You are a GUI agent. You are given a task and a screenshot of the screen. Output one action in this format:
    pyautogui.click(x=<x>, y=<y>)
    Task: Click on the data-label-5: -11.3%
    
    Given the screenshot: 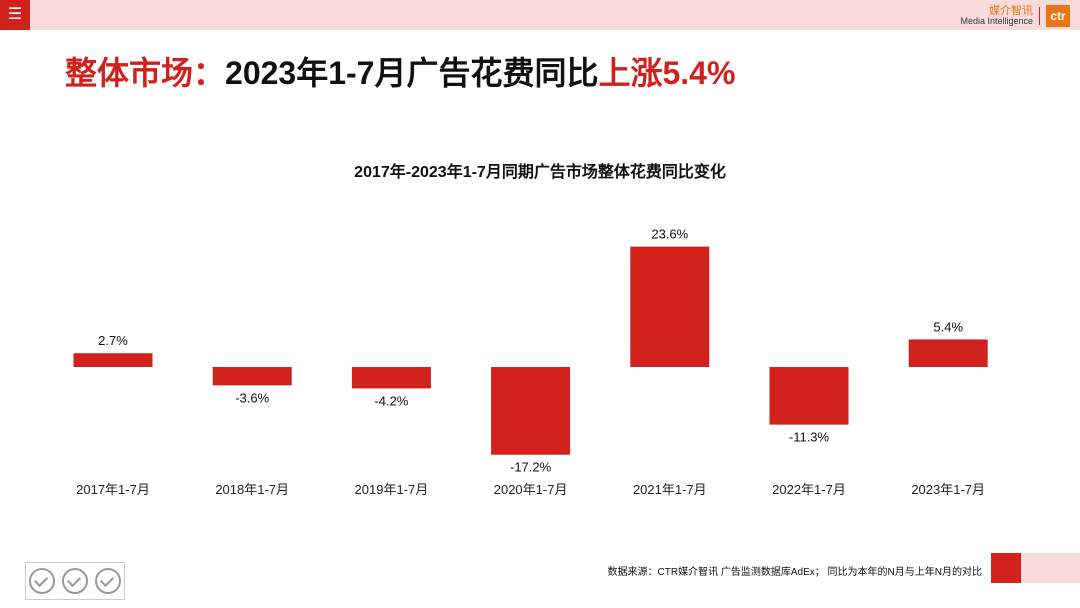 What is the action you would take?
    pyautogui.click(x=809, y=437)
    